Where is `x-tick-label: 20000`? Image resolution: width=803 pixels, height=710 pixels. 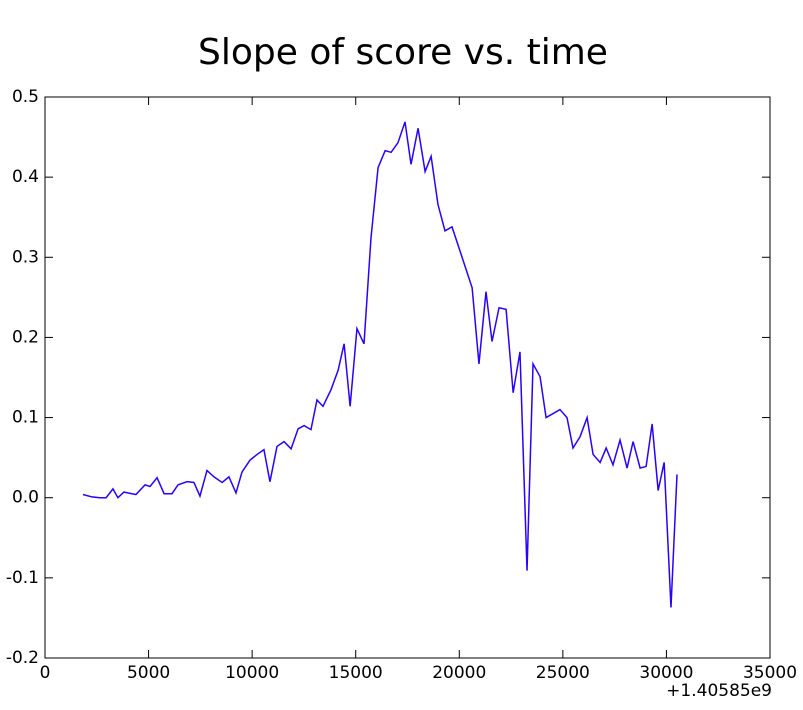 x-tick-label: 20000 is located at coordinates (459, 673).